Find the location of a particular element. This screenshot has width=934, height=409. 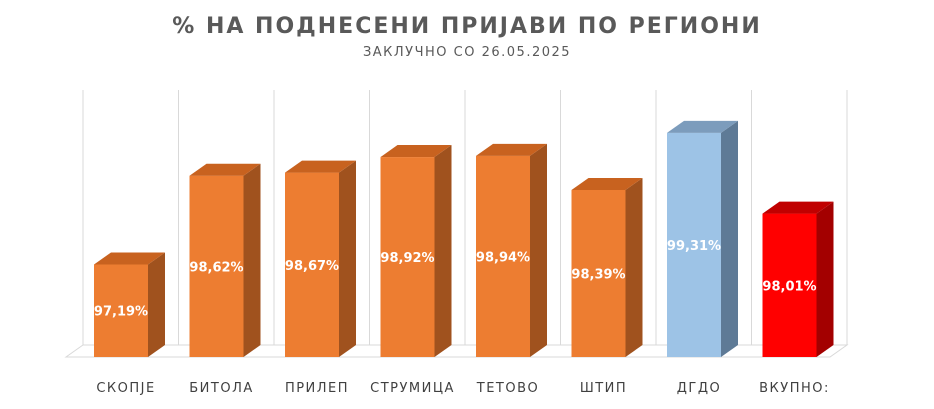

chart-subtitle: ЗАКЛУЧНО СО 26.05.2025 is located at coordinates (467, 52).